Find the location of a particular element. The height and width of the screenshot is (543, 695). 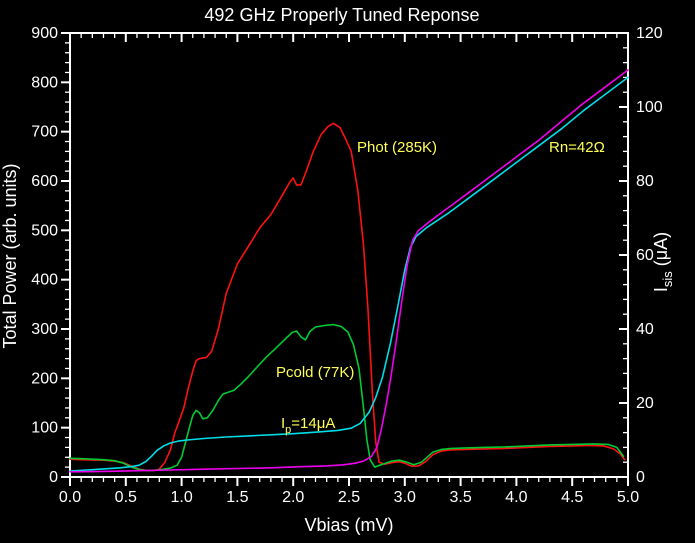

pcold-curve-label: Pcold (77K) is located at coordinates (315, 372).